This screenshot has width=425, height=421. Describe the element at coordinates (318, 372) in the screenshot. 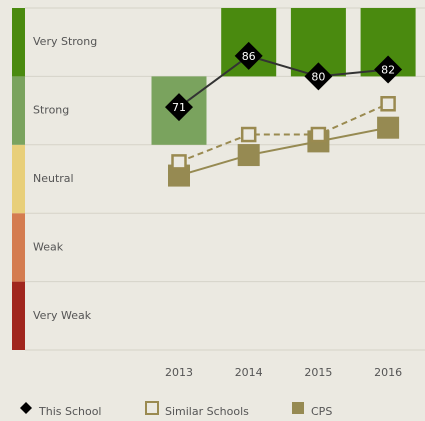

I see `x-tick-label: 2015` at that location.